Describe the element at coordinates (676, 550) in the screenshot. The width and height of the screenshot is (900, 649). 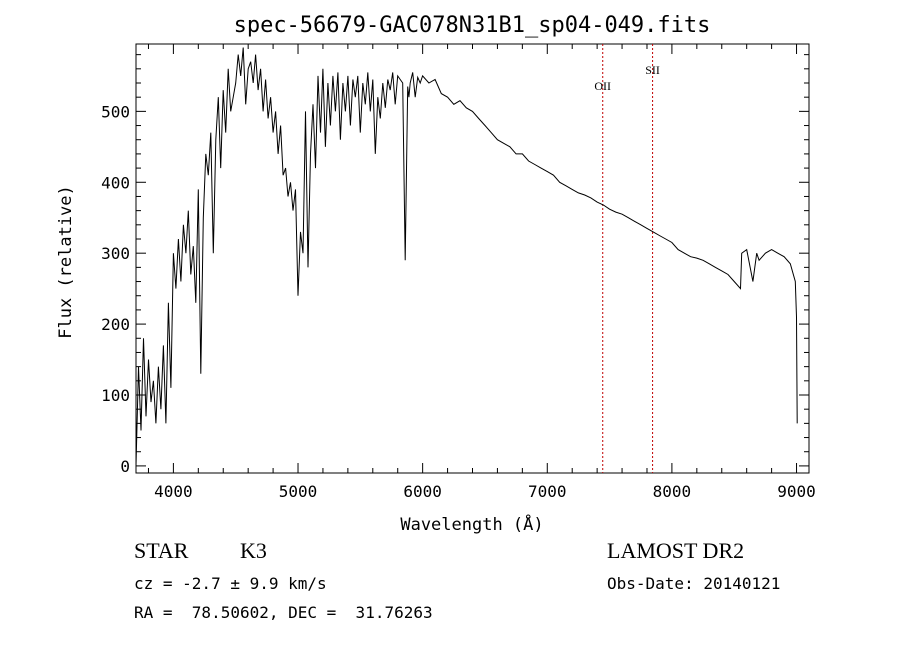
I see `survey-name: LAMOST DR2` at that location.